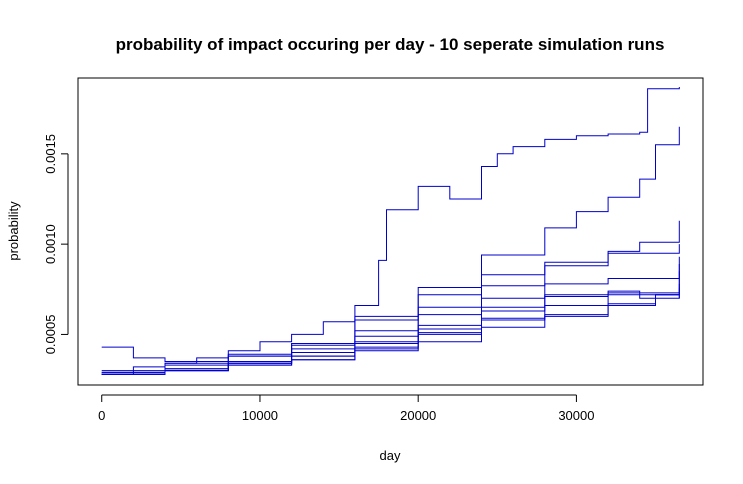 Image resolution: width=743 pixels, height=484 pixels. I want to click on x-tick-label: 20000, so click(418, 415).